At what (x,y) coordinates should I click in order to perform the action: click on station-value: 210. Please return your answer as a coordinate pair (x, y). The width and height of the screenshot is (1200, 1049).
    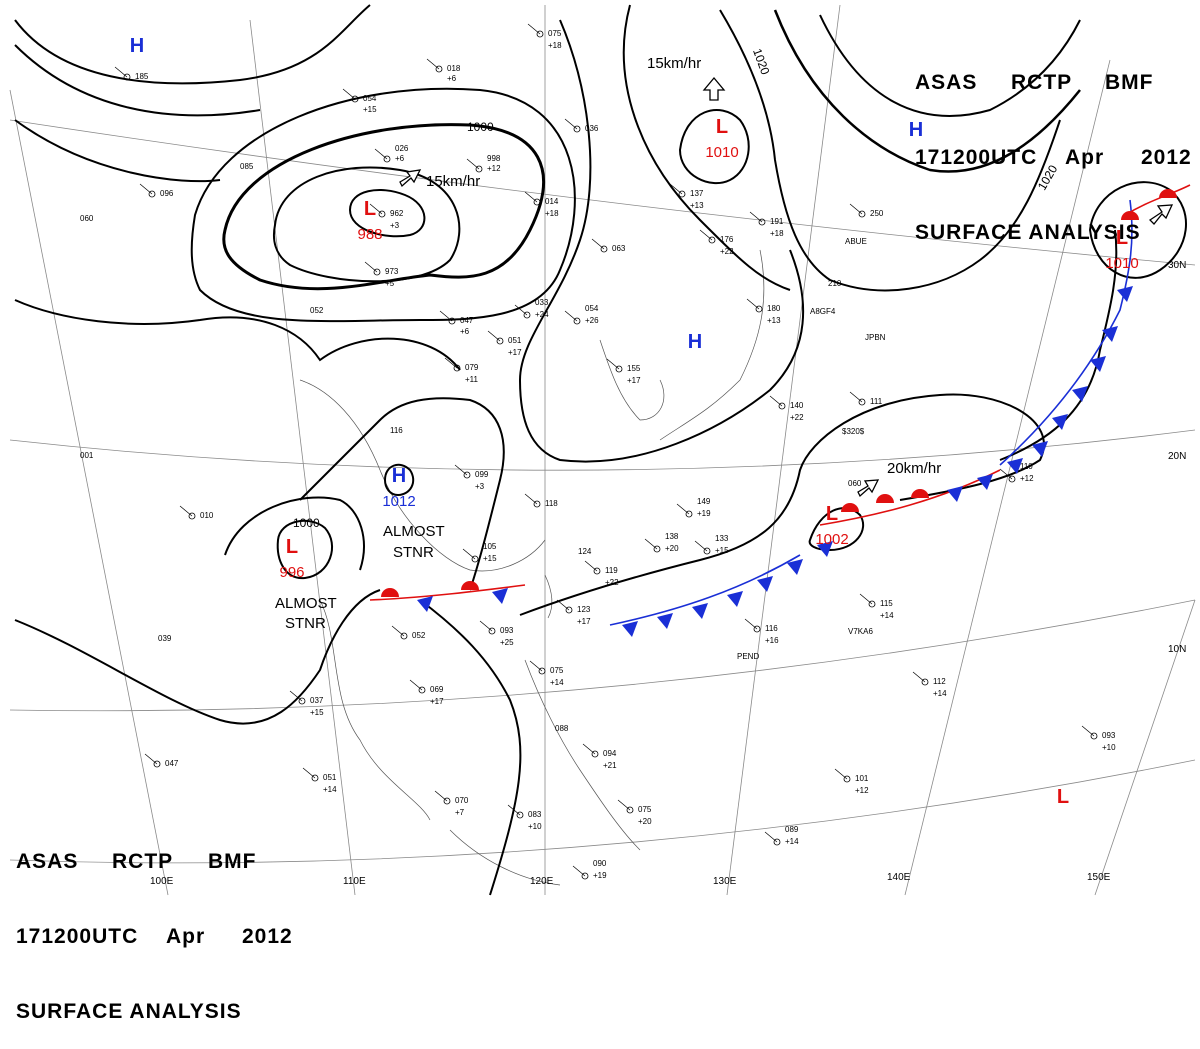
    Looking at the image, I should click on (835, 283).